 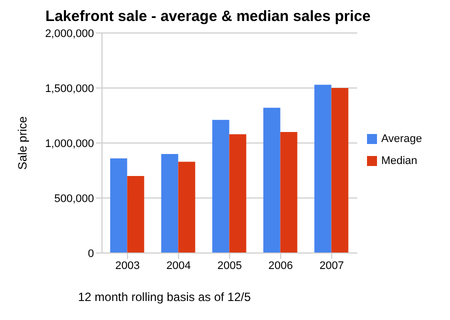 I want to click on chart-title: Lakefront sale - average & median sales price, so click(x=208, y=16).